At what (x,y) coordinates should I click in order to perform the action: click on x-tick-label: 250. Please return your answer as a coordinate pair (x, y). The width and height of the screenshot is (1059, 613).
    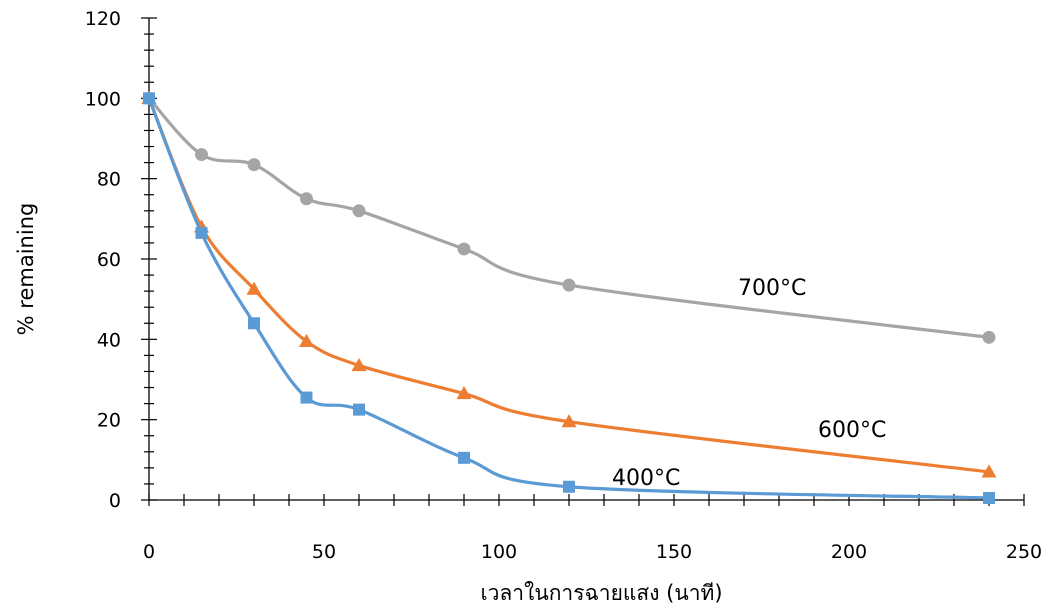
    Looking at the image, I should click on (1024, 552).